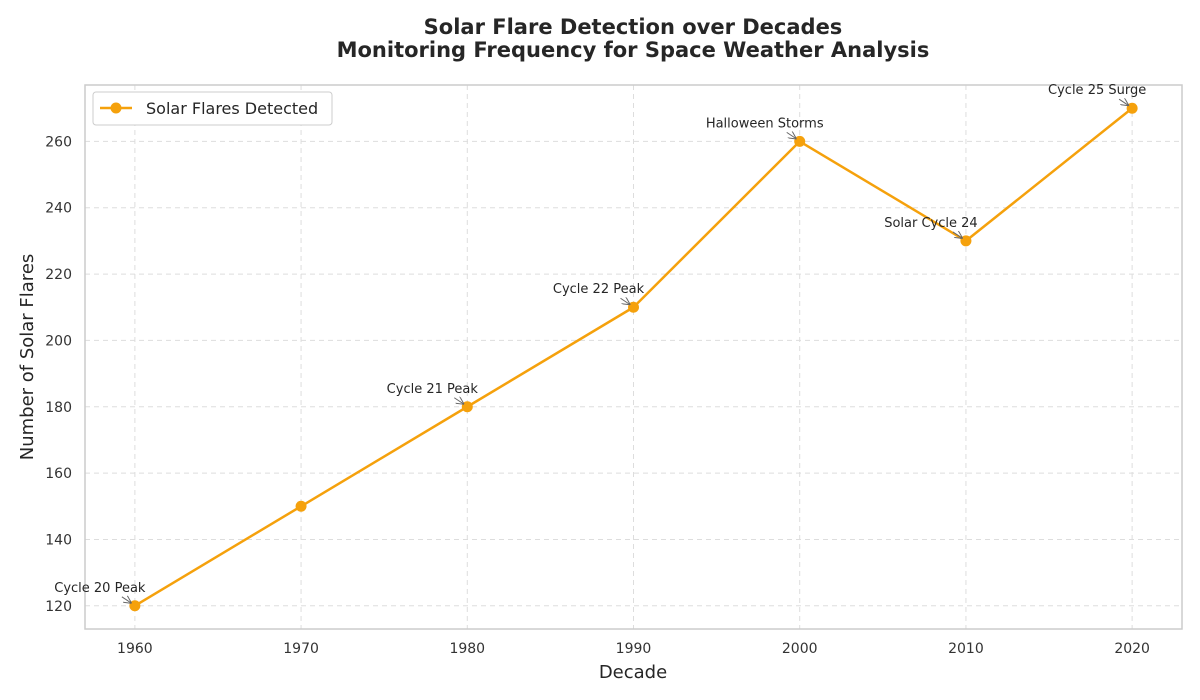 The image size is (1200, 700). Describe the element at coordinates (135, 649) in the screenshot. I see `x-tick-label: 1960` at that location.